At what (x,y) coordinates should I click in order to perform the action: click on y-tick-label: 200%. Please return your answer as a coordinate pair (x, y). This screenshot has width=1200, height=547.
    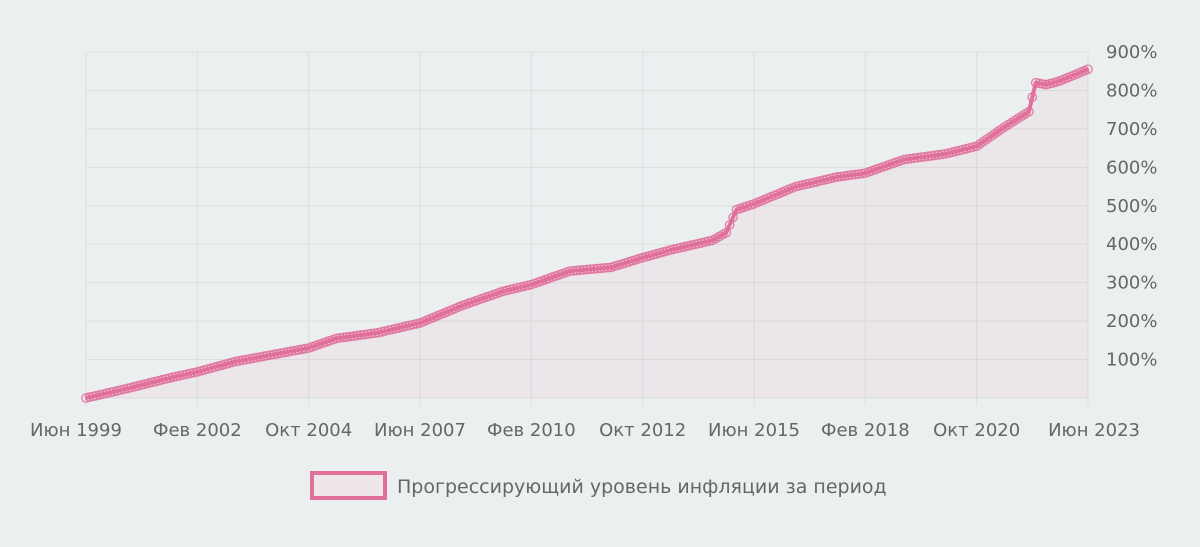
    Looking at the image, I should click on (1131, 321).